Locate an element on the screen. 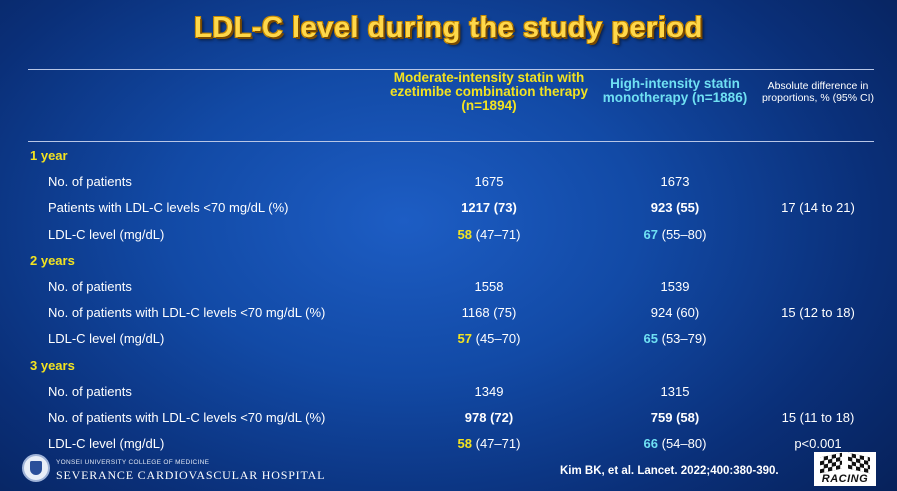 This screenshot has width=897, height=491. cell-high-value: (53–79) is located at coordinates (682, 339).